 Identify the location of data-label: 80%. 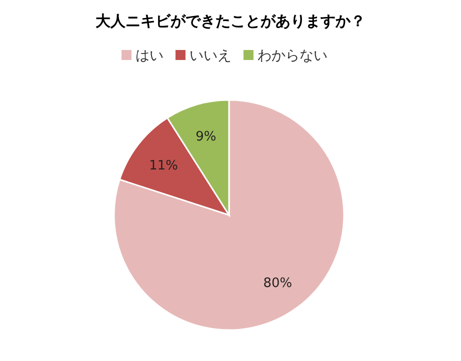
(277, 283).